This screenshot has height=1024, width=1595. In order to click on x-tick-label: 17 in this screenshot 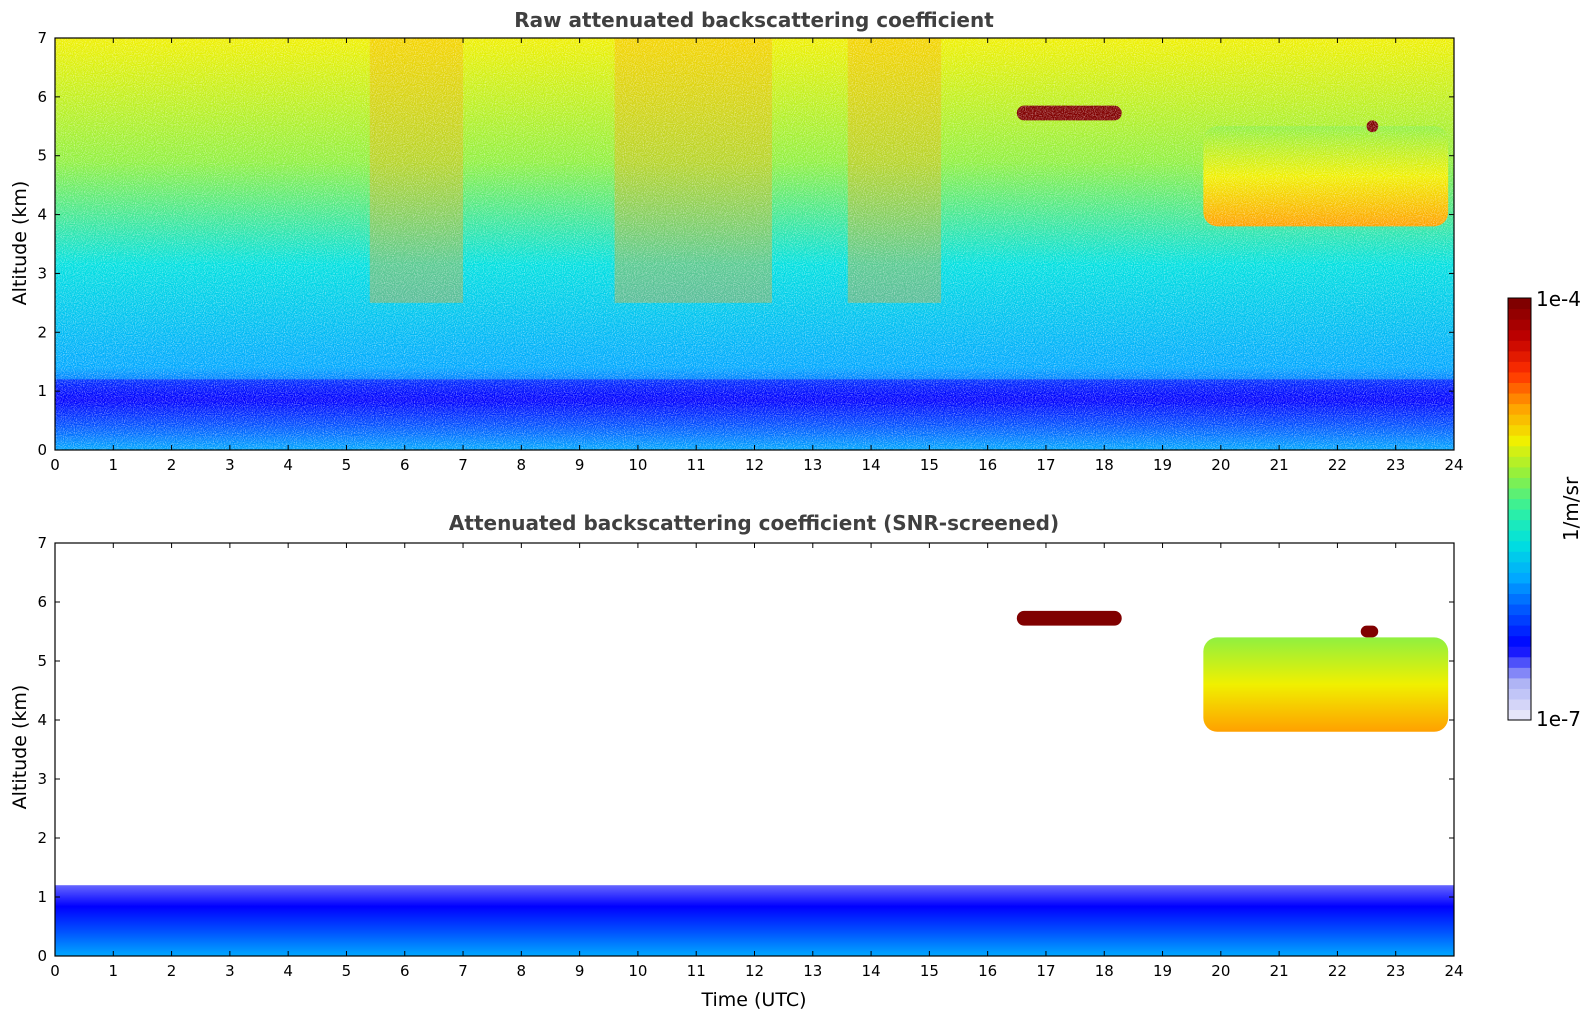, I will do `click(1045, 465)`.